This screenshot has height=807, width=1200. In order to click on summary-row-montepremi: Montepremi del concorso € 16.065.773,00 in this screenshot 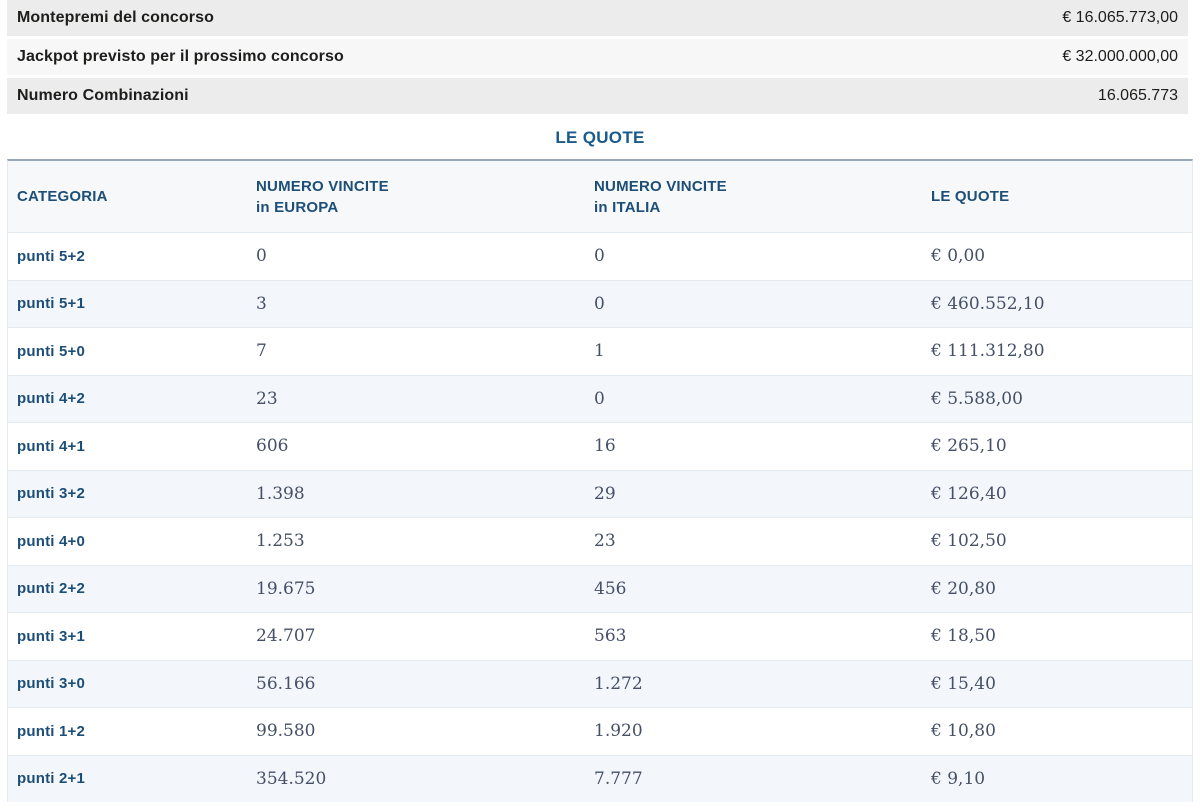, I will do `click(597, 18)`.